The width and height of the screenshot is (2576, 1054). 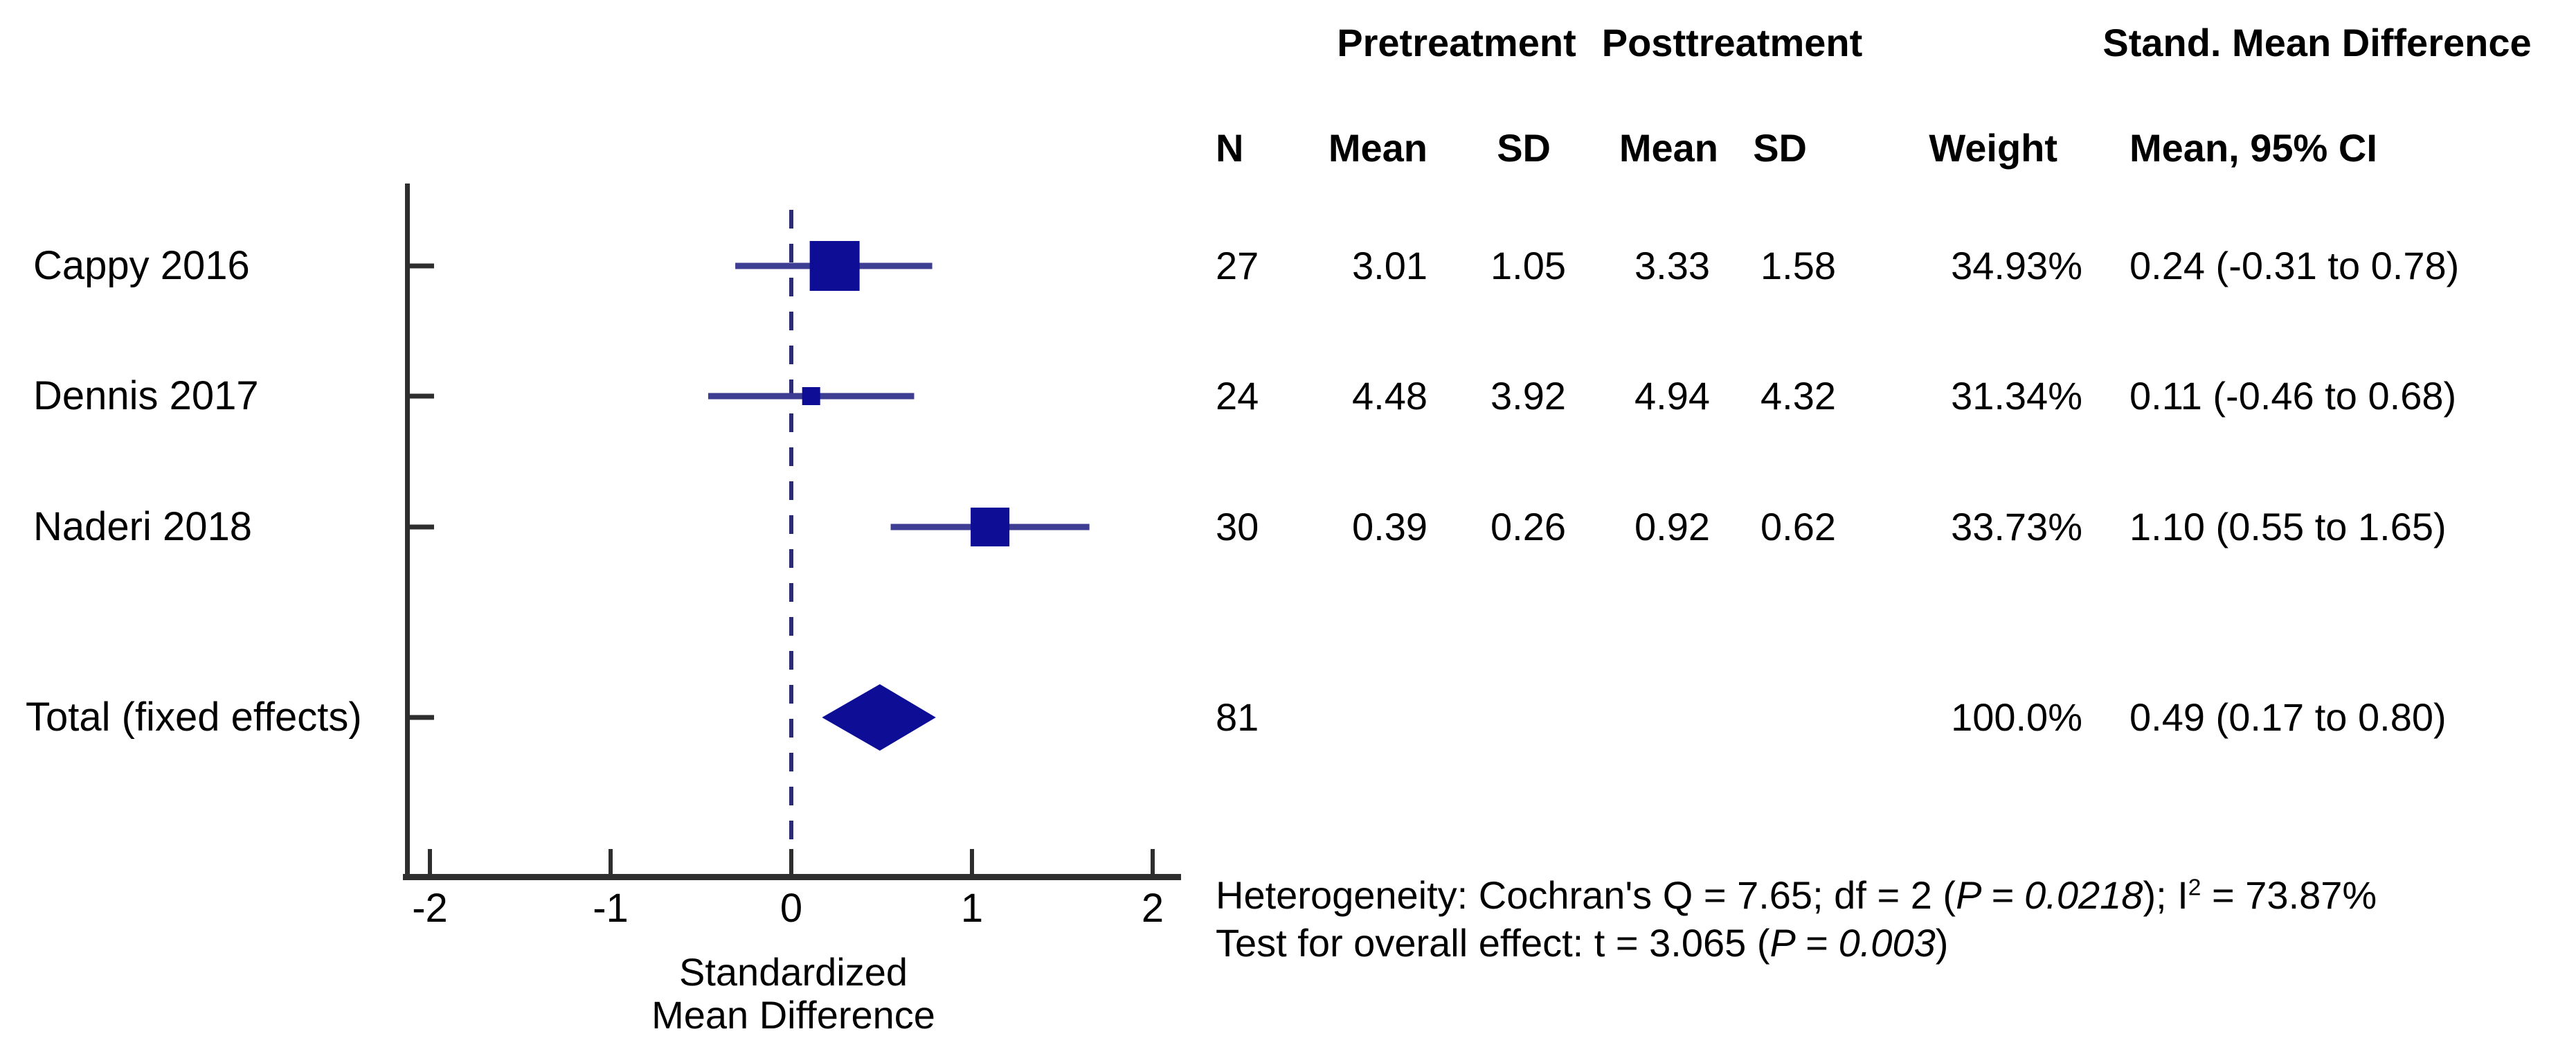 I want to click on table-cell: 3.33, so click(x=1672, y=266).